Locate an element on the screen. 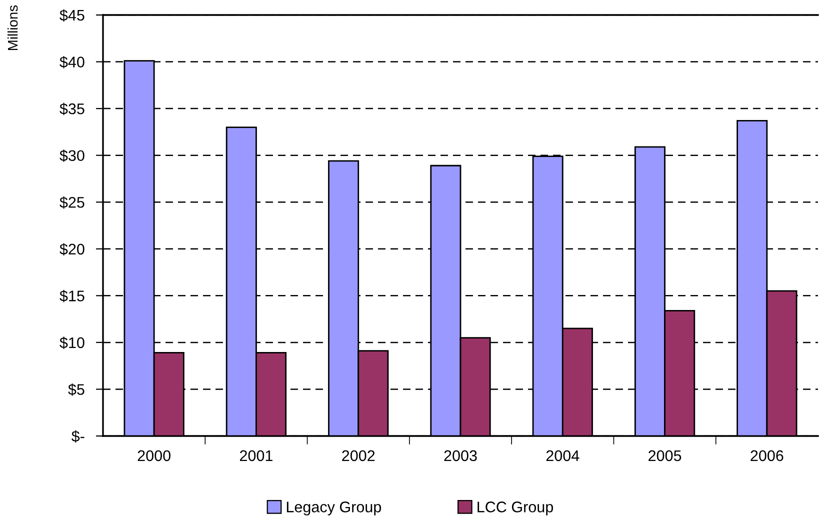  x-tick-label: 2003 is located at coordinates (460, 456).